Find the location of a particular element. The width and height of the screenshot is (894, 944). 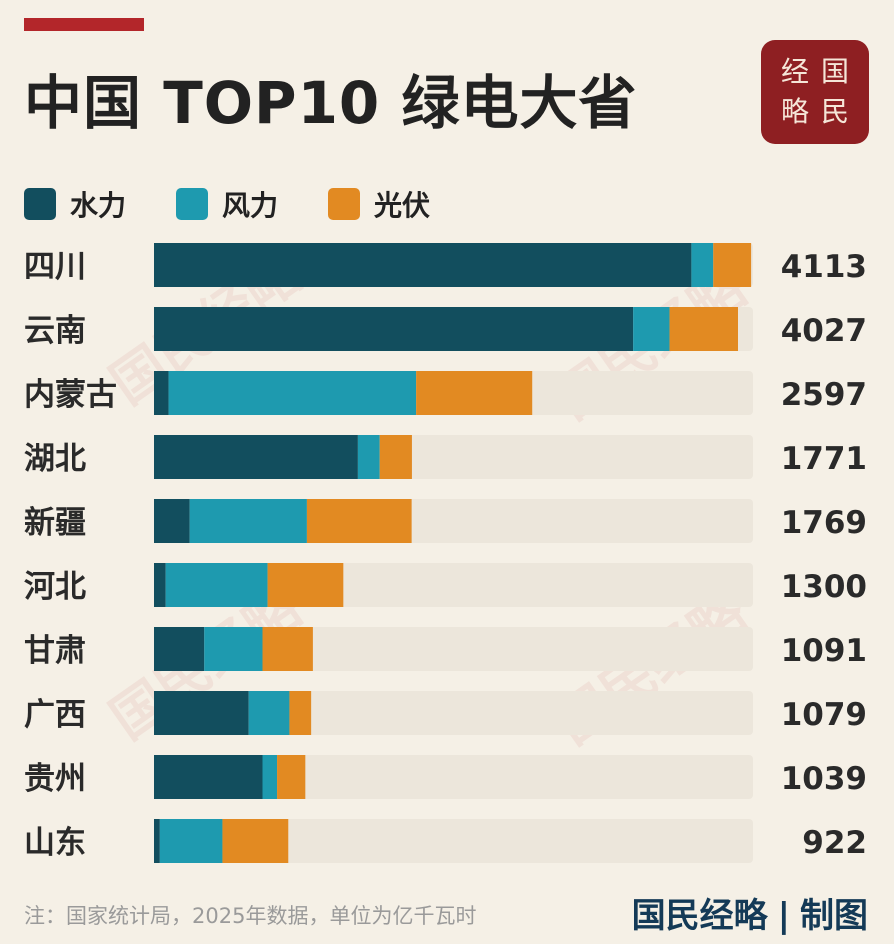

bar-row: 内蒙古 2597 is located at coordinates (445, 393).